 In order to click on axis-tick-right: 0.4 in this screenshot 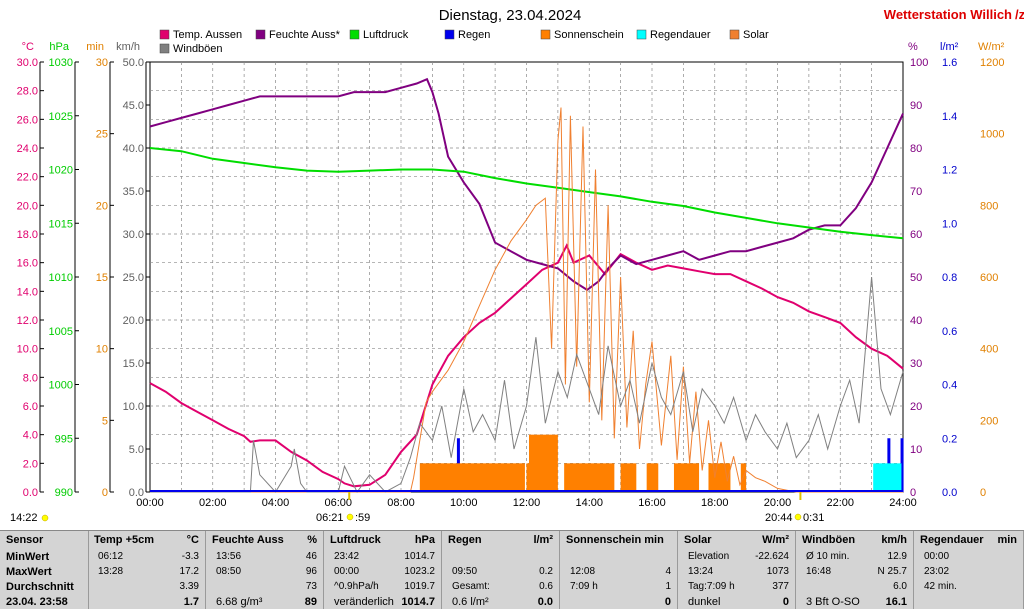, I will do `click(949, 386)`.